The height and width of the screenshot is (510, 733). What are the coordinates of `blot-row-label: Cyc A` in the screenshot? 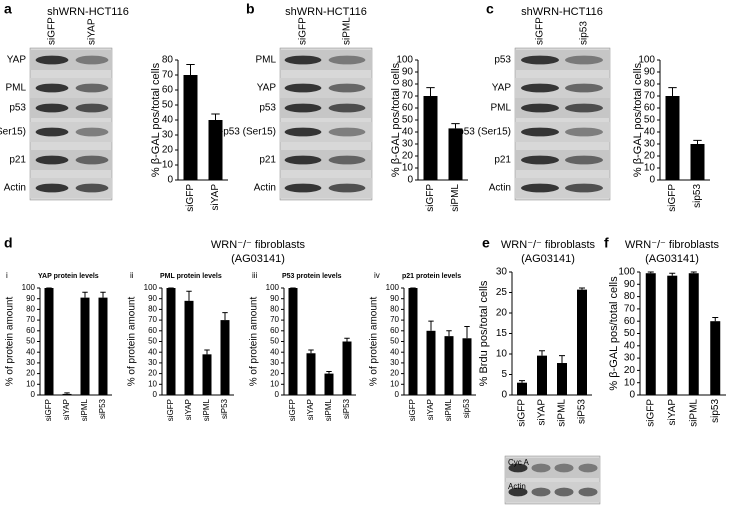 It's located at (519, 462).